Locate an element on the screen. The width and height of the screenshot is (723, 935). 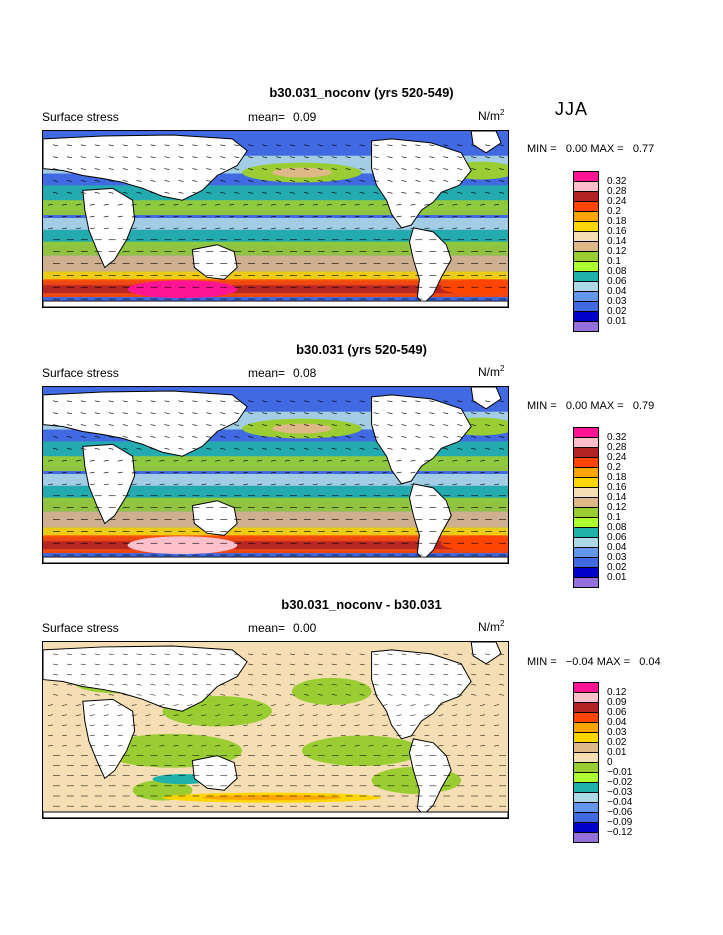
panel-1-map-svg is located at coordinates (275, 219).